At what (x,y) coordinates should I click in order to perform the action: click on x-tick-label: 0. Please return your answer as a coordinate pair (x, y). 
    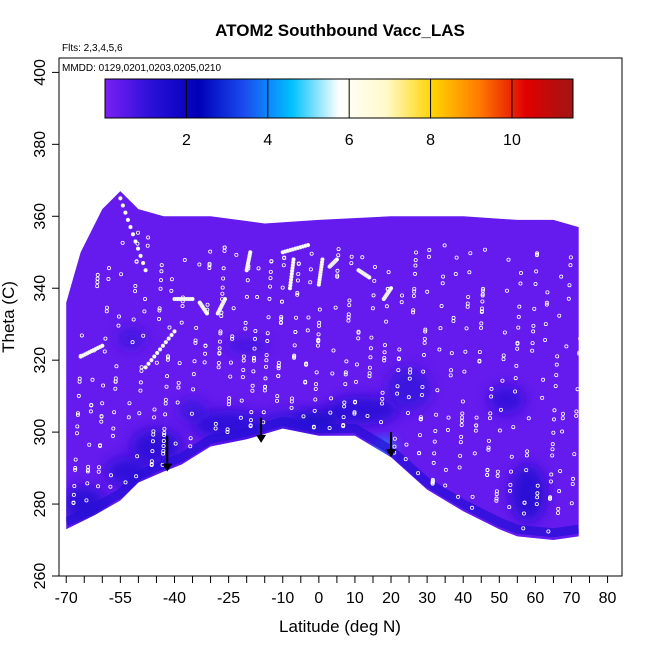
    Looking at the image, I should click on (318, 598).